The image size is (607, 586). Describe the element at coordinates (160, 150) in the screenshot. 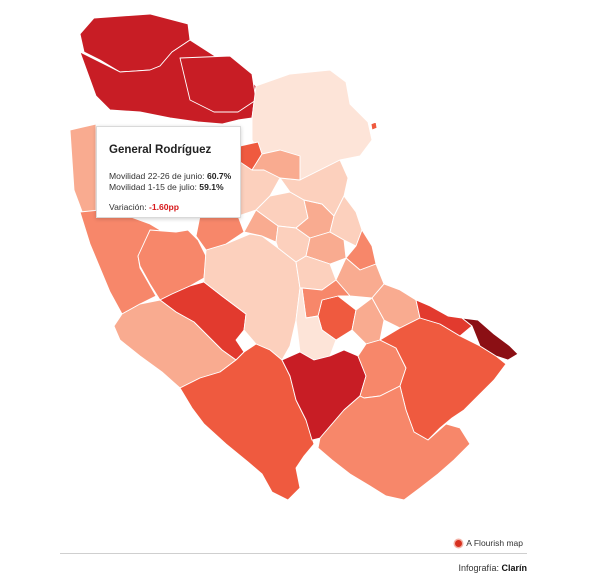

I see `tooltip-title: General Rodríguez` at that location.